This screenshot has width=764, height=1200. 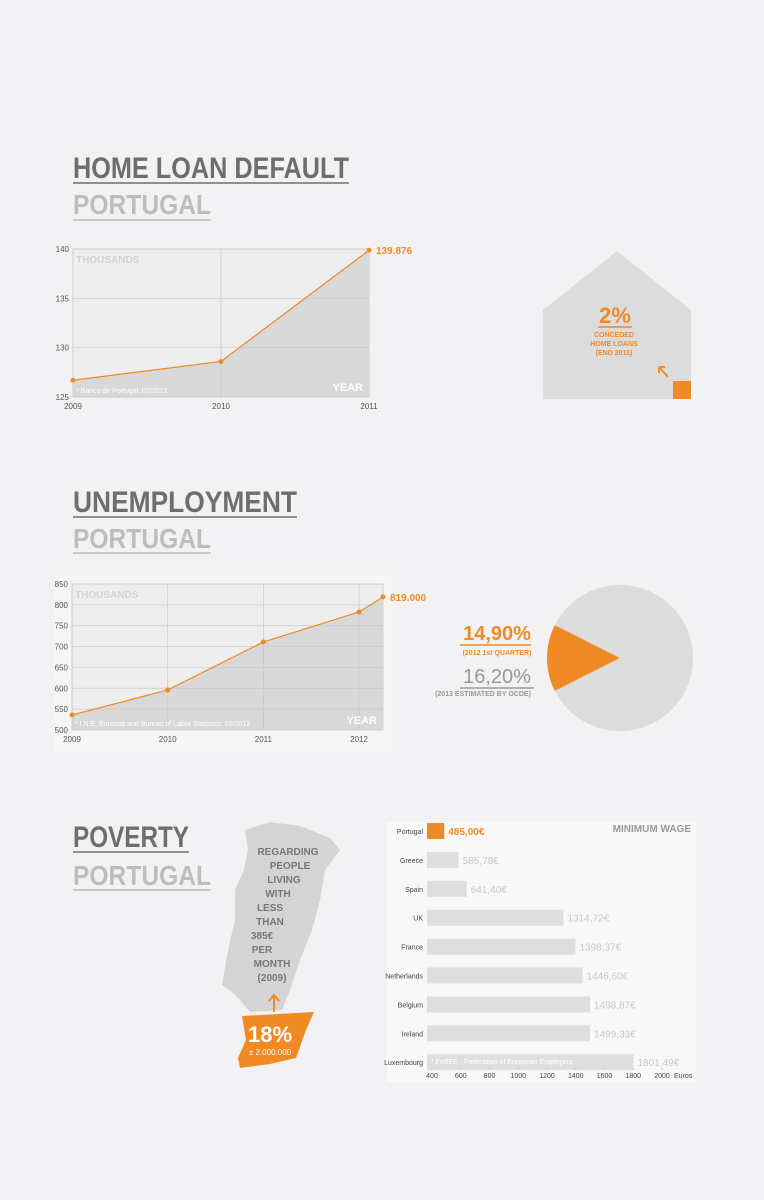 What do you see at coordinates (211, 168) in the screenshot?
I see `section-title: HOME LOAN DEFAULT` at bounding box center [211, 168].